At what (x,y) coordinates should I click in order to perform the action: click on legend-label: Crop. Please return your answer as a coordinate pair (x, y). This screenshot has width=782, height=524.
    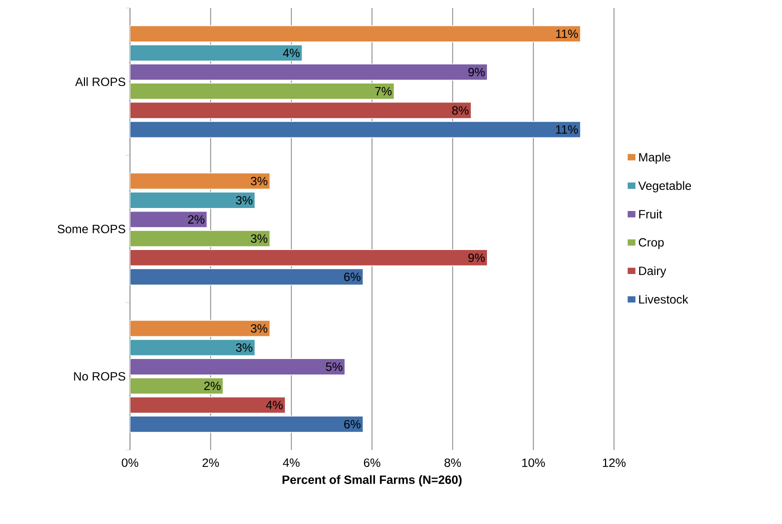
    Looking at the image, I should click on (651, 244).